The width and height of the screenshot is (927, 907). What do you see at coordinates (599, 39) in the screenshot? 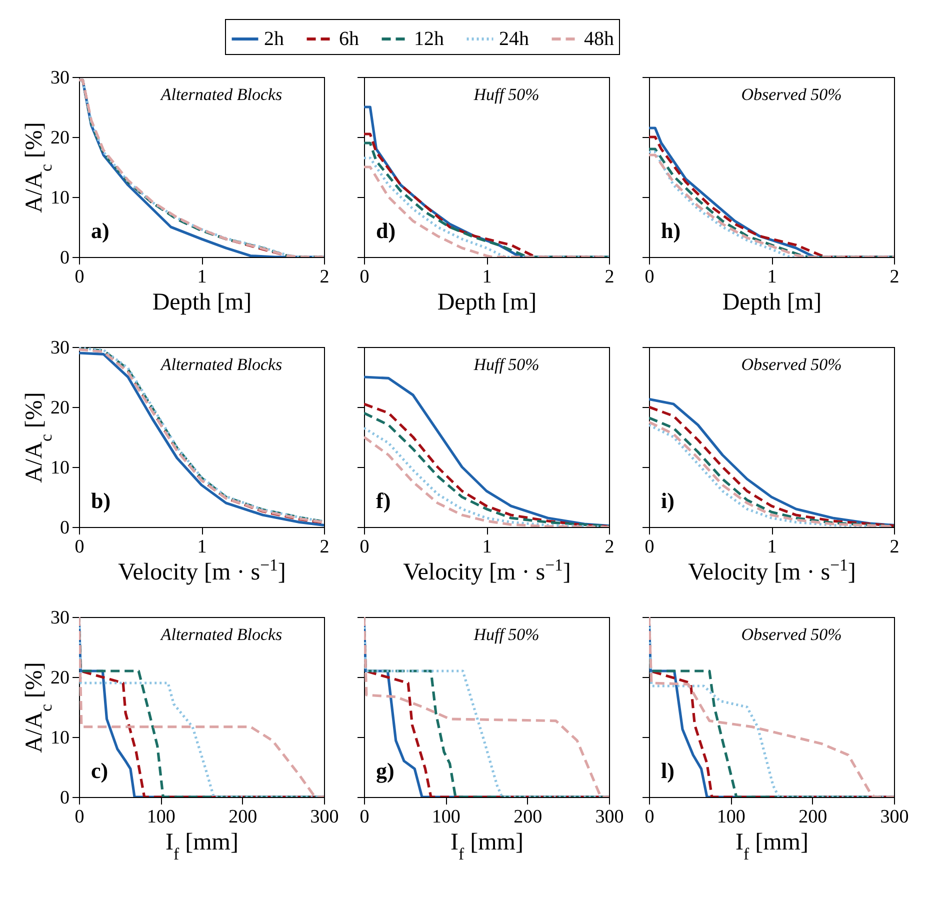
I see `legend-label: 48h` at bounding box center [599, 39].